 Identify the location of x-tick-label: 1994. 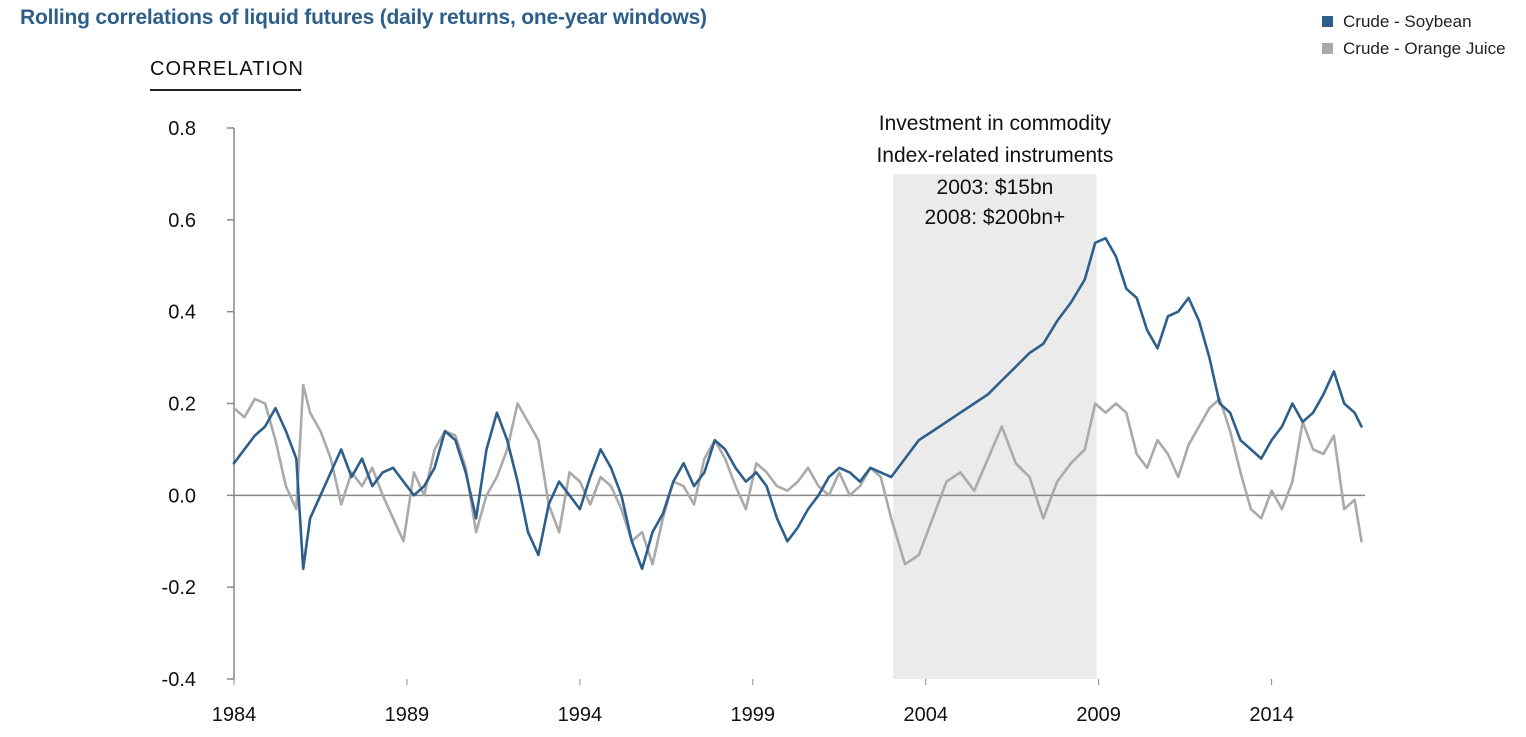
(580, 715).